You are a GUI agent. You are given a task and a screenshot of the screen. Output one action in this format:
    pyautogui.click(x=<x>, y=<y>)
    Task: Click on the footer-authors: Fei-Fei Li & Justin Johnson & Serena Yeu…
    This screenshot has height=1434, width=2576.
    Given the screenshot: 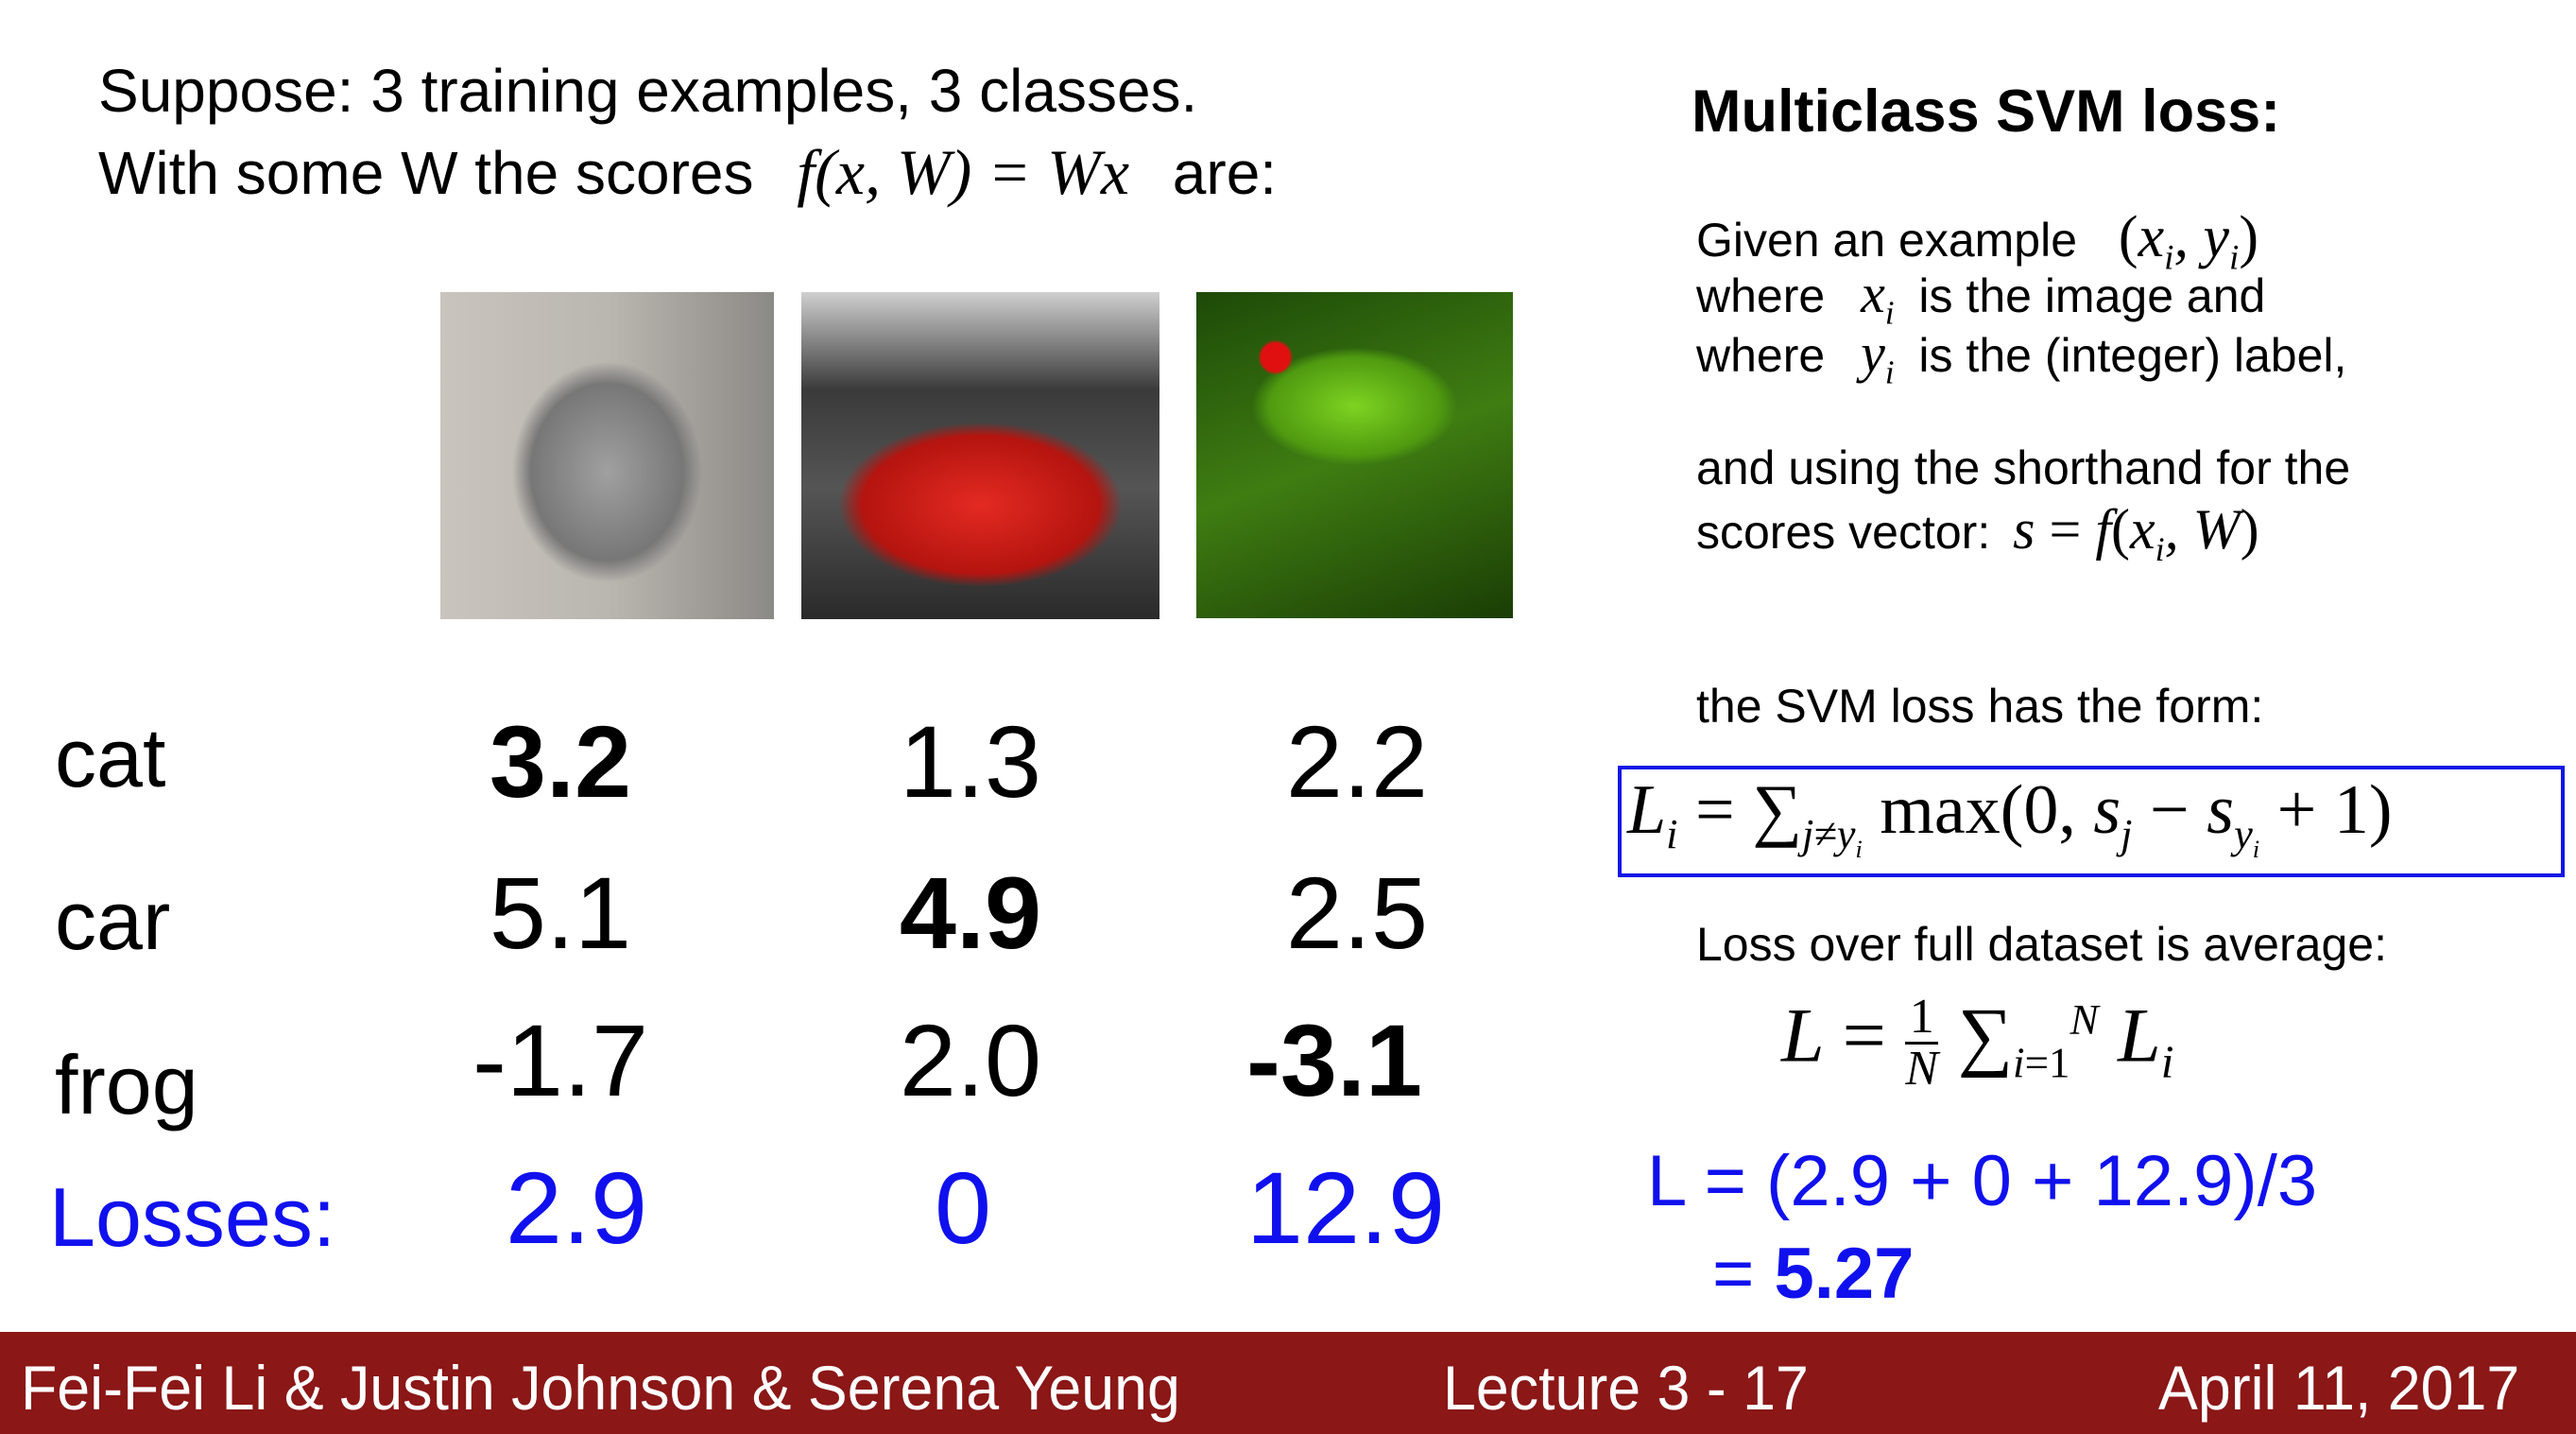 What is the action you would take?
    pyautogui.click(x=600, y=1388)
    